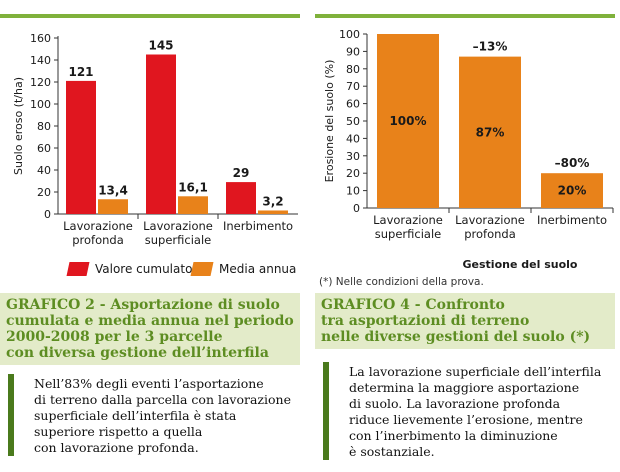  What do you see at coordinates (18, 126) in the screenshot?
I see `y-axis-label: Suolo eroso (t/ha)` at bounding box center [18, 126].